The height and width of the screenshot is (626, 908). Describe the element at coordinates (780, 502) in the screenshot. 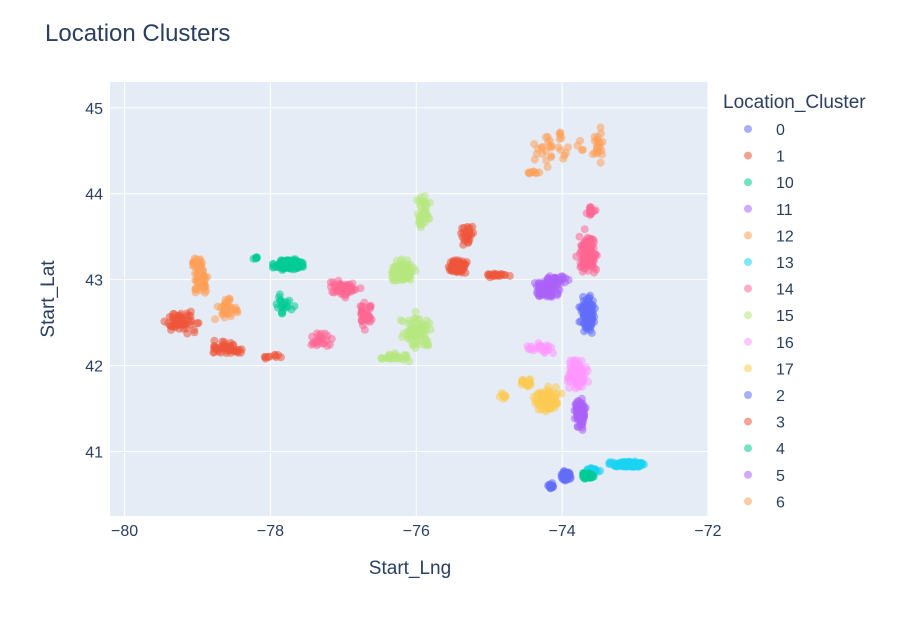

I see `legend-label: 6` at that location.